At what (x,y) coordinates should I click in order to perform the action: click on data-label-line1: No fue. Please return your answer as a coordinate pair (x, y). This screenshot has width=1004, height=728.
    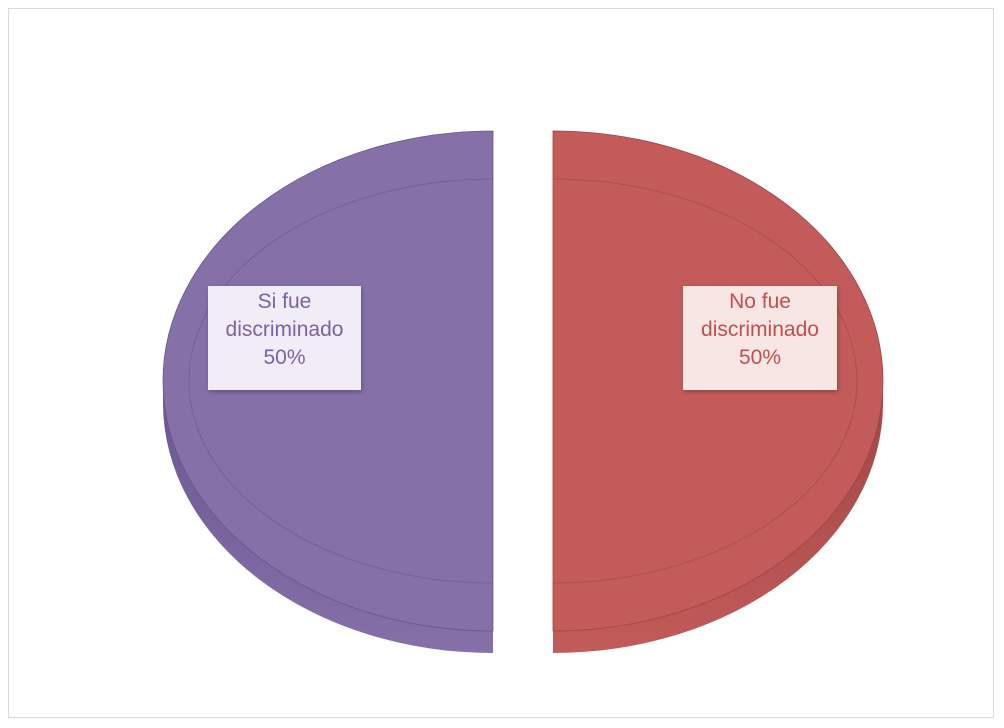
    Looking at the image, I should click on (760, 301).